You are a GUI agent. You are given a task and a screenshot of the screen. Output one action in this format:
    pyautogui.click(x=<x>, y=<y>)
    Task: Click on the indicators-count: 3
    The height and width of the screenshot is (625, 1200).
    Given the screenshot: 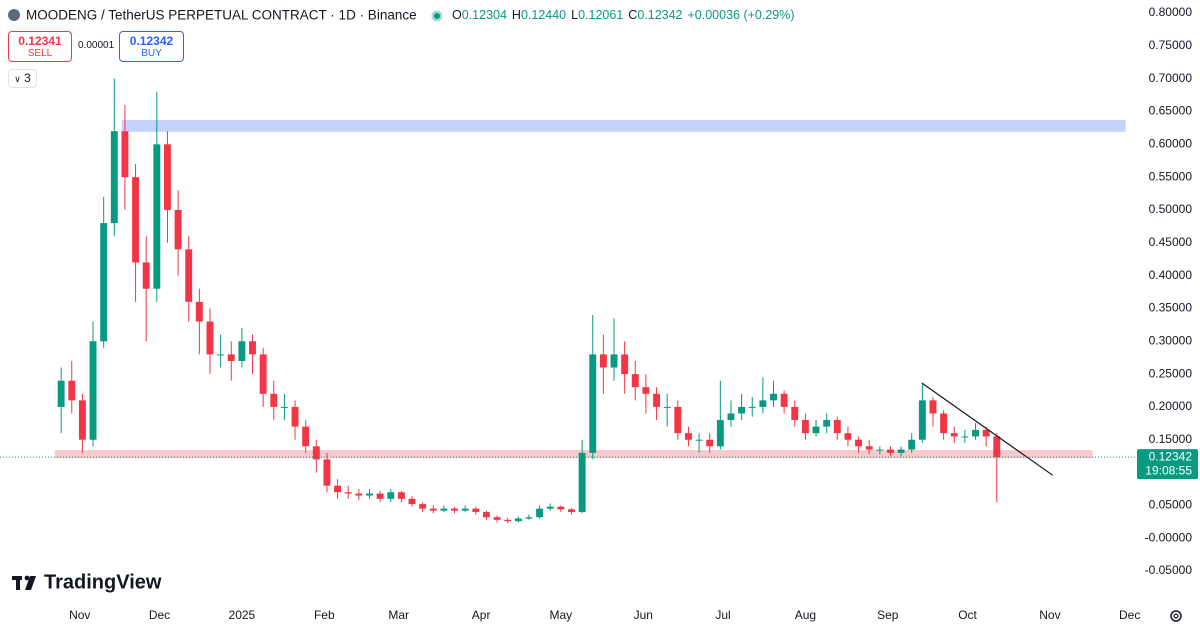 What is the action you would take?
    pyautogui.click(x=27, y=78)
    